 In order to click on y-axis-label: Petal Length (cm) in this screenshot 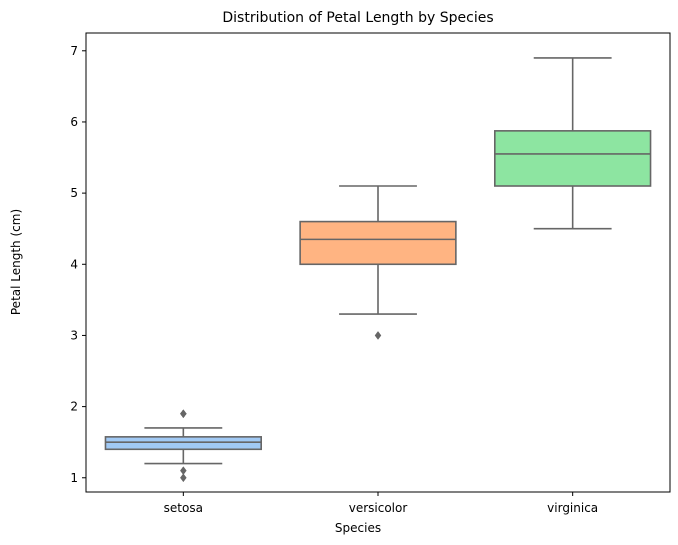, I will do `click(16, 262)`.